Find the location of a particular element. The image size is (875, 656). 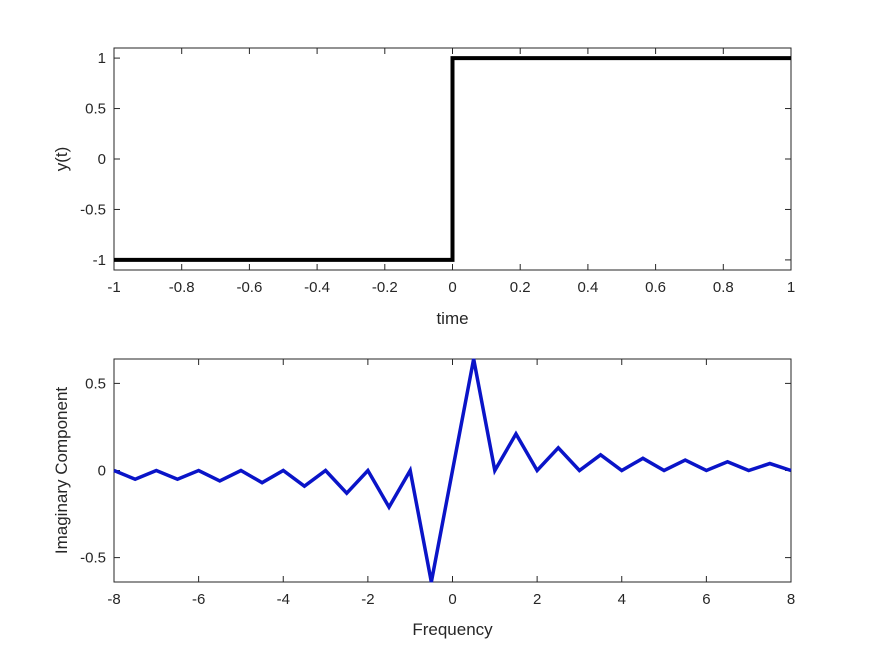

x-tick-label: 8 is located at coordinates (791, 599).